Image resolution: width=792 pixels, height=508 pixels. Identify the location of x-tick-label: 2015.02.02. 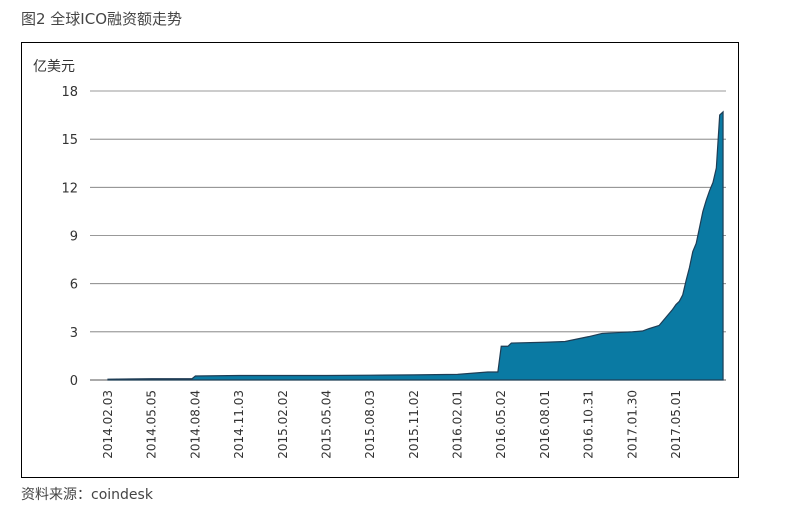
(283, 424).